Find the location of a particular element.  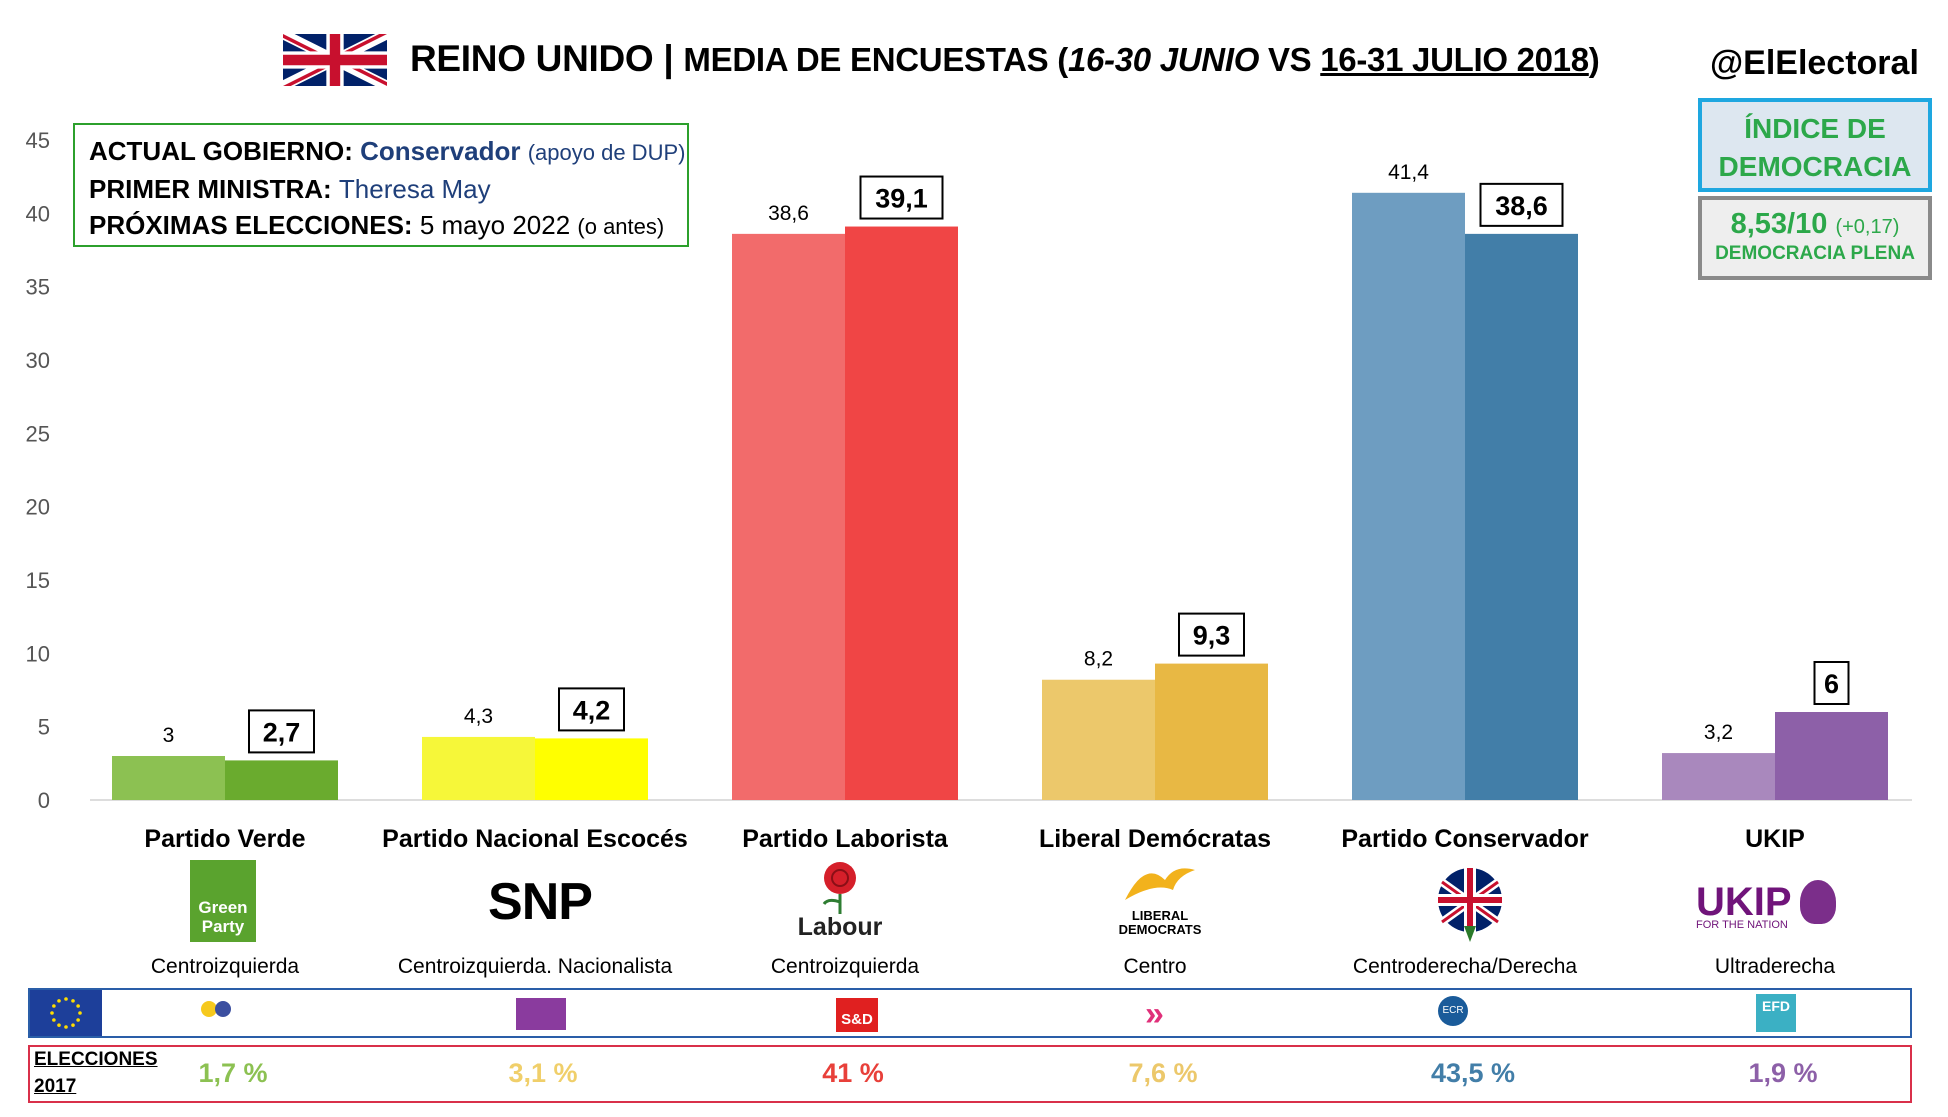

uk-flag-icon is located at coordinates (335, 60).